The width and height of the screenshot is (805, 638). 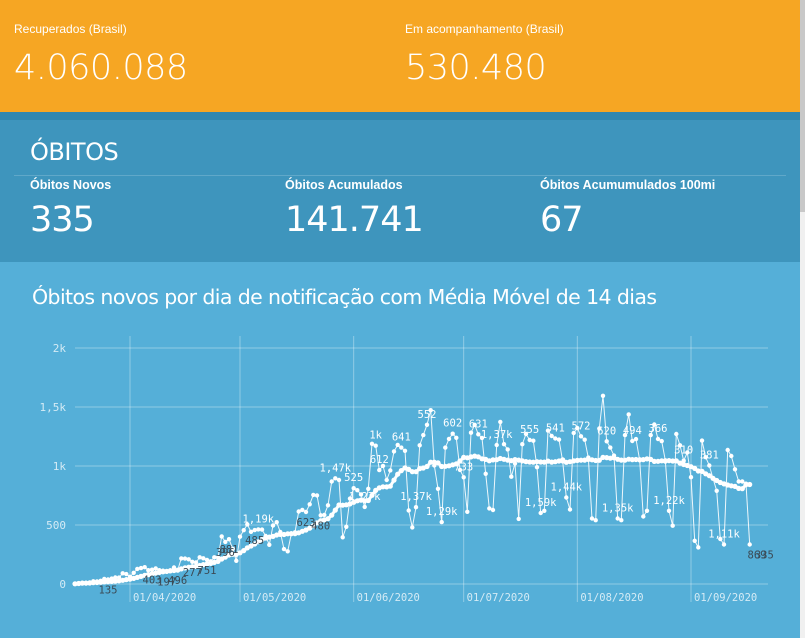 I want to click on data-label: 641, so click(x=401, y=438).